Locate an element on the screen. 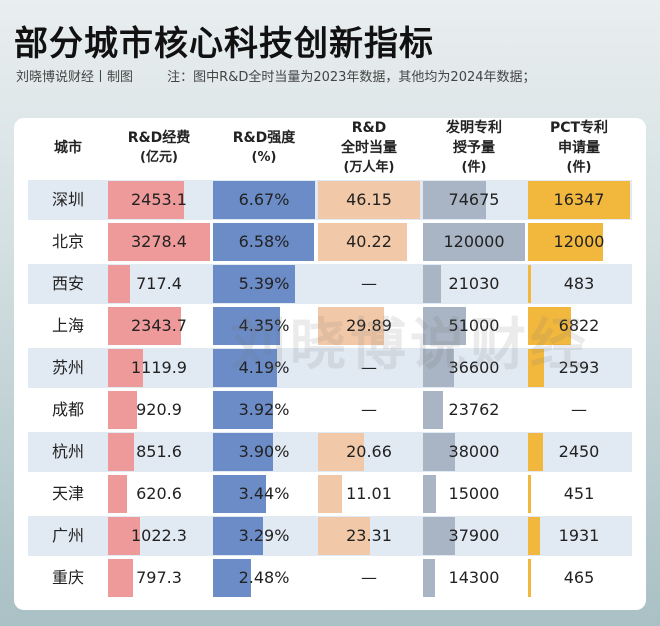 This screenshot has height=626, width=660. header-line: R&D强度 is located at coordinates (264, 138).